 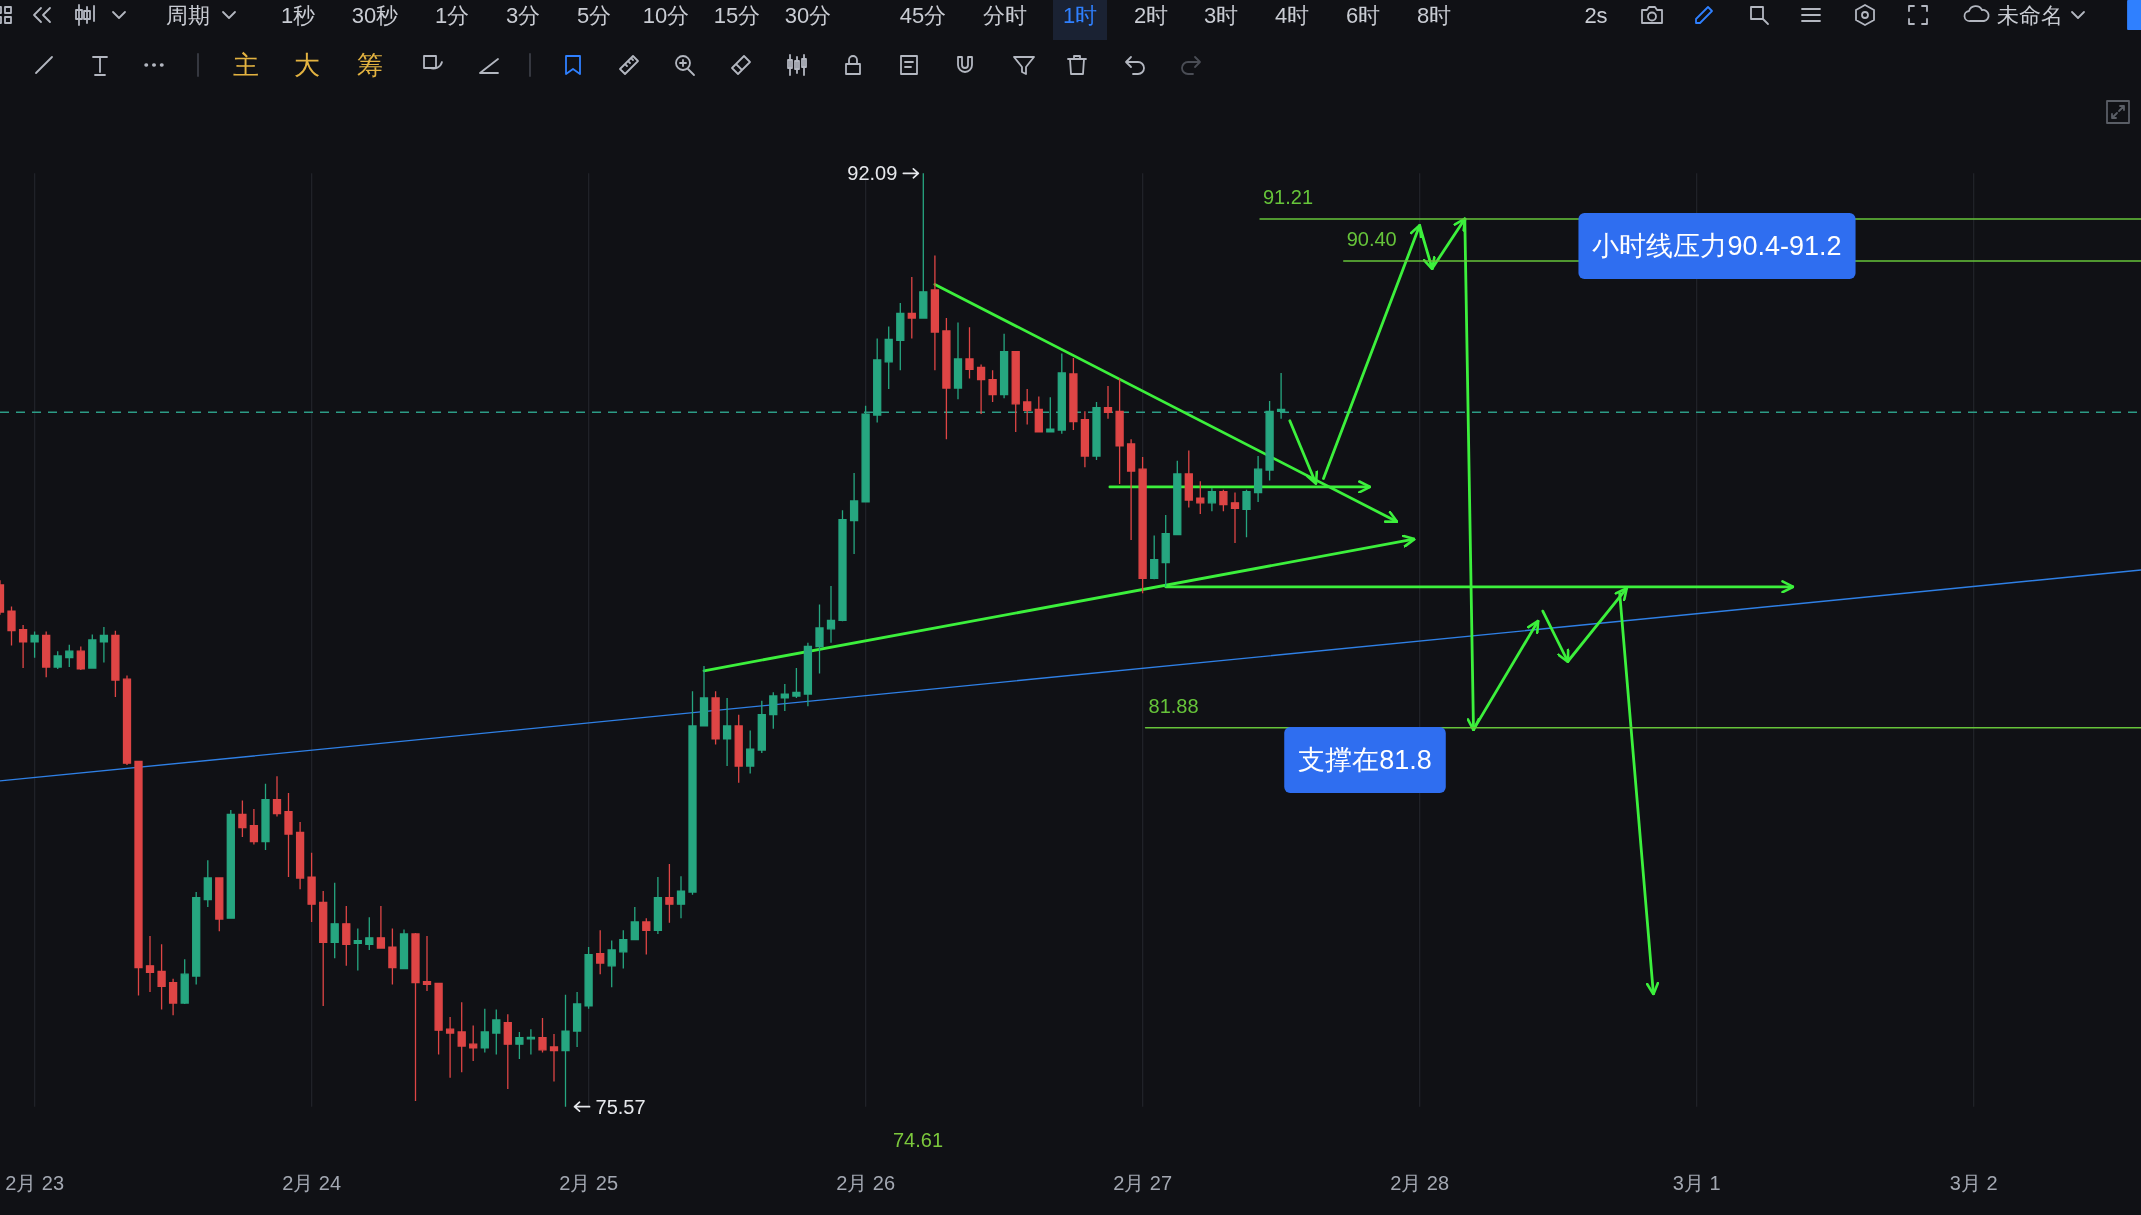 What do you see at coordinates (375, 15) in the screenshot?
I see `text: 30秒` at bounding box center [375, 15].